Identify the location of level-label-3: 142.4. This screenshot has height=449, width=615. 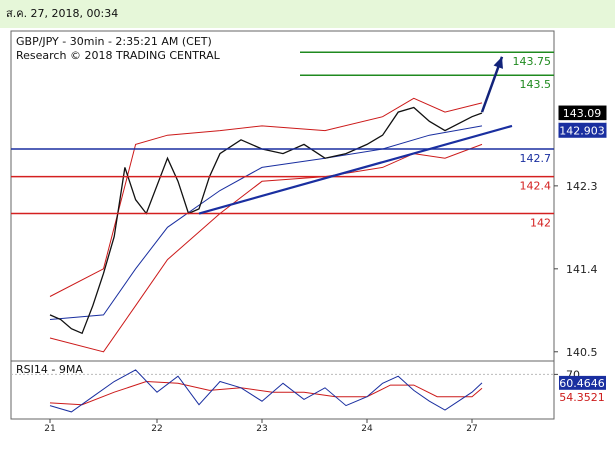
(536, 186).